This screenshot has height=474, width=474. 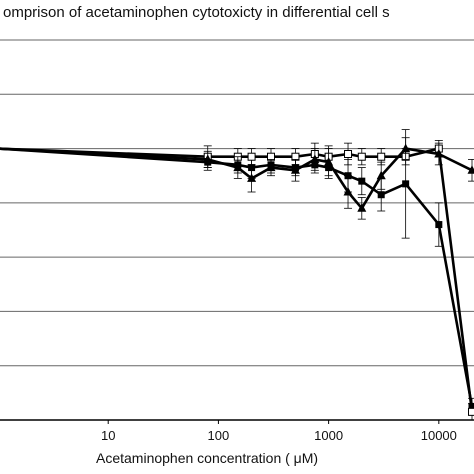 I want to click on x-tick-label: 100, so click(x=219, y=435).